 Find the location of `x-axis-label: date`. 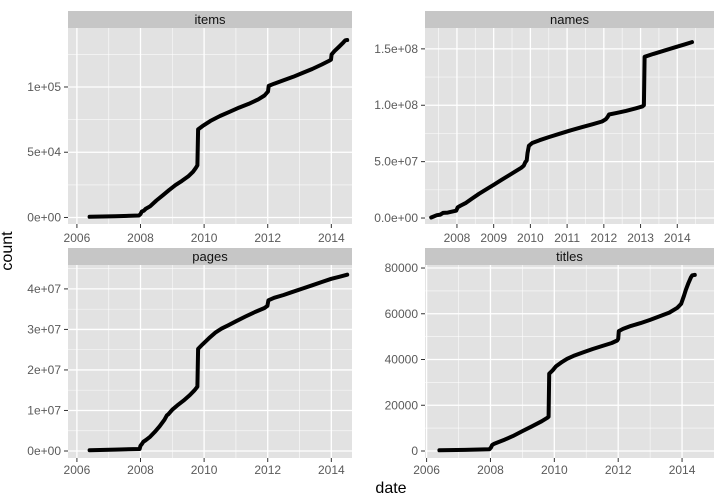

x-axis-label: date is located at coordinates (391, 488).